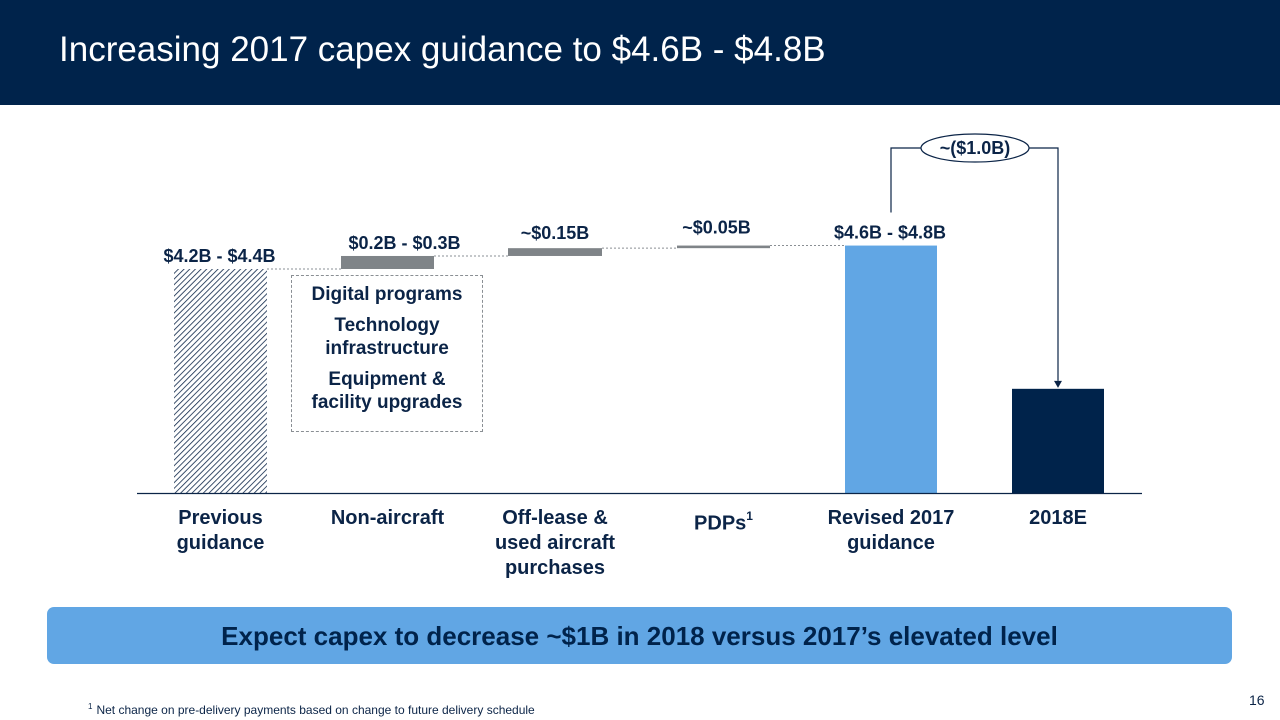 This screenshot has height=720, width=1280. What do you see at coordinates (555, 233) in the screenshot?
I see `bar-value-label: ~$0.15B` at bounding box center [555, 233].